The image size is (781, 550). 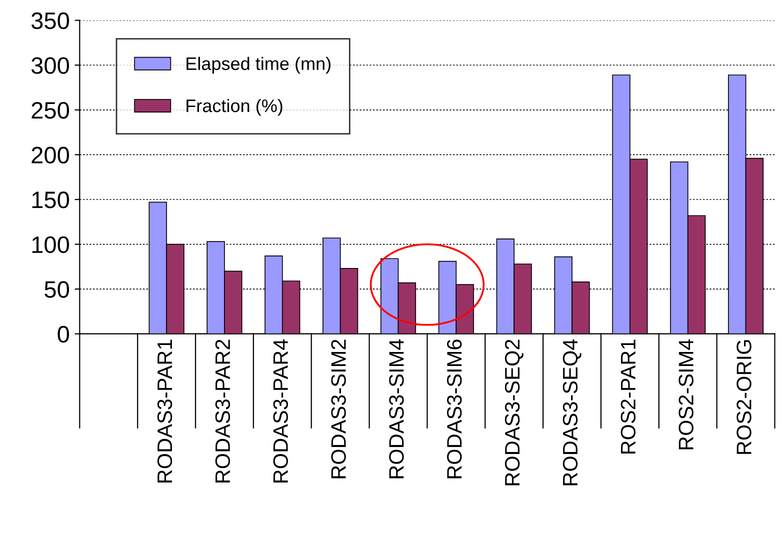 I want to click on x-tick-label: ROS2-SIM4, so click(x=686, y=394).